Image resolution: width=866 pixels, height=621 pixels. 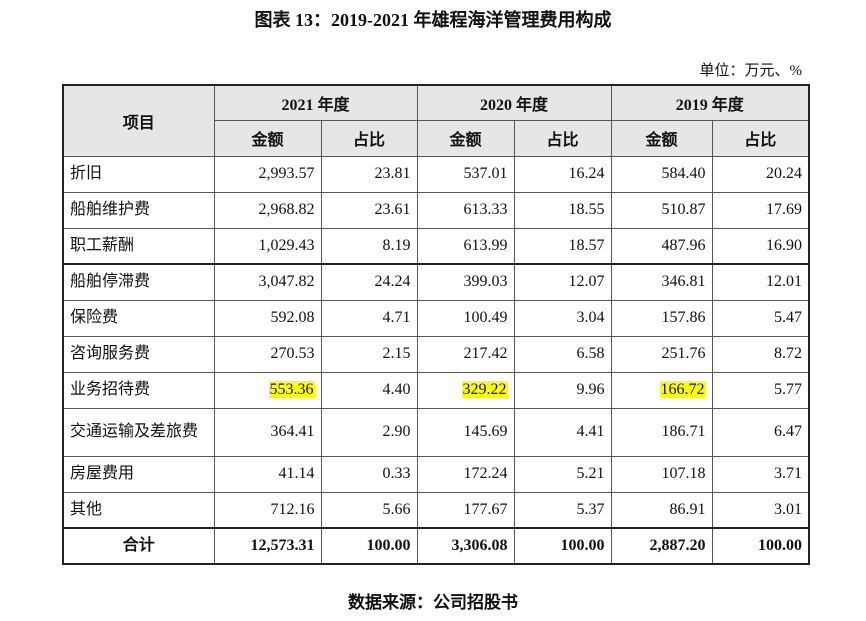 I want to click on amount-cell: 100.49, so click(x=465, y=318).